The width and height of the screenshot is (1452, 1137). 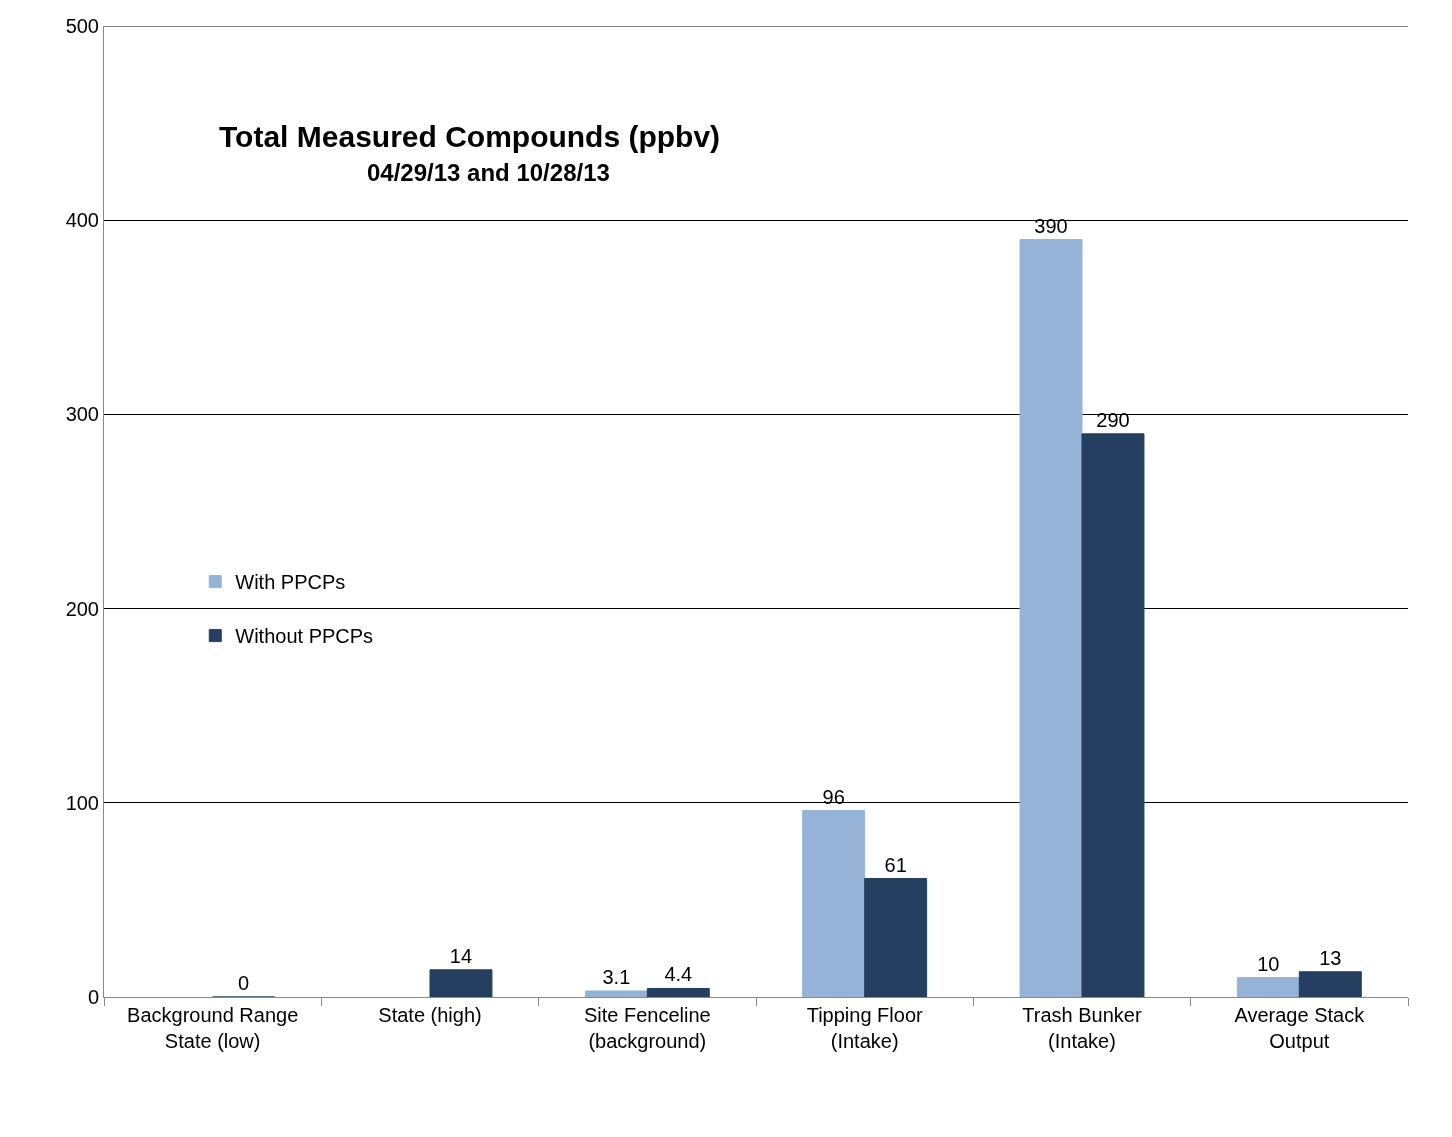 What do you see at coordinates (678, 974) in the screenshot?
I see `data-label: 4.4` at bounding box center [678, 974].